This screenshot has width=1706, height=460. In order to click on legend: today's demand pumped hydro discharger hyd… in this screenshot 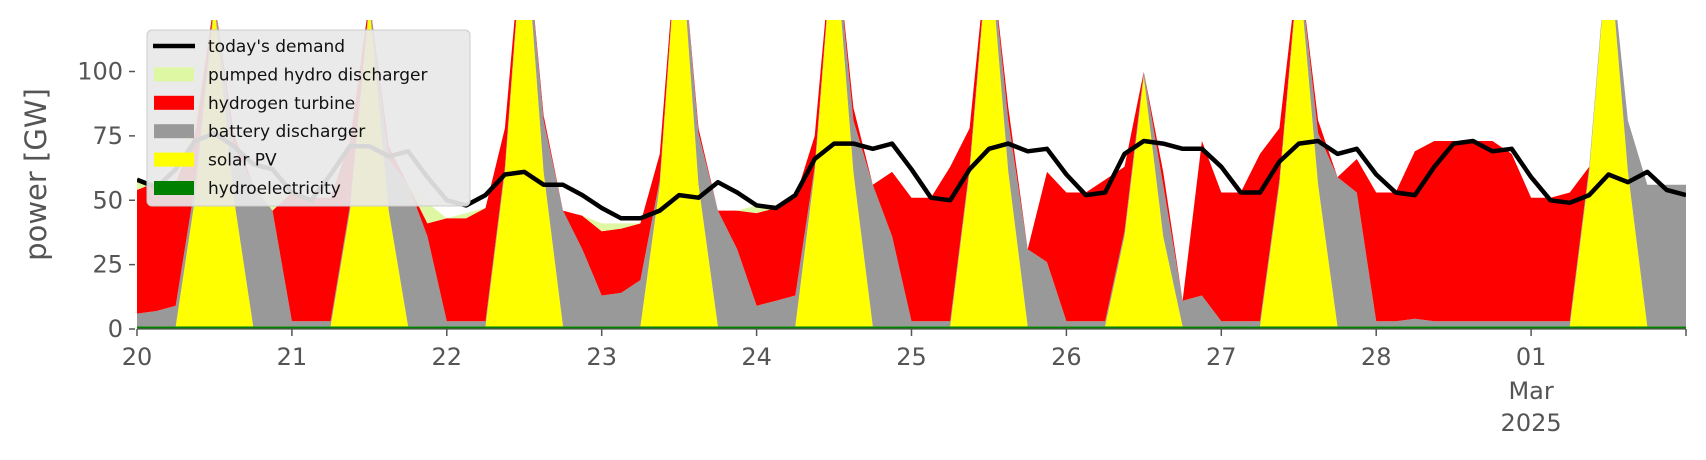, I will do `click(308, 118)`.